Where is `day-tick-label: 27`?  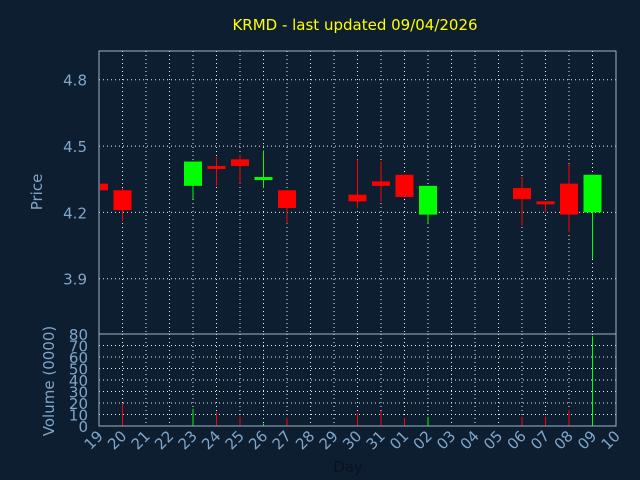 day-tick-label: 27 is located at coordinates (282, 440).